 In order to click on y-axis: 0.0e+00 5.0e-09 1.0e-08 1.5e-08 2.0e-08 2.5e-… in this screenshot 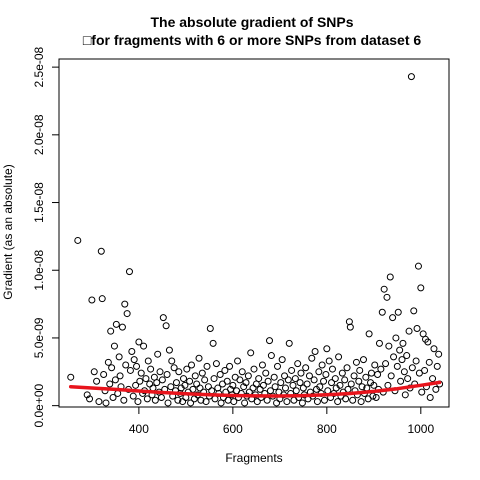, I will do `click(45, 237)`.